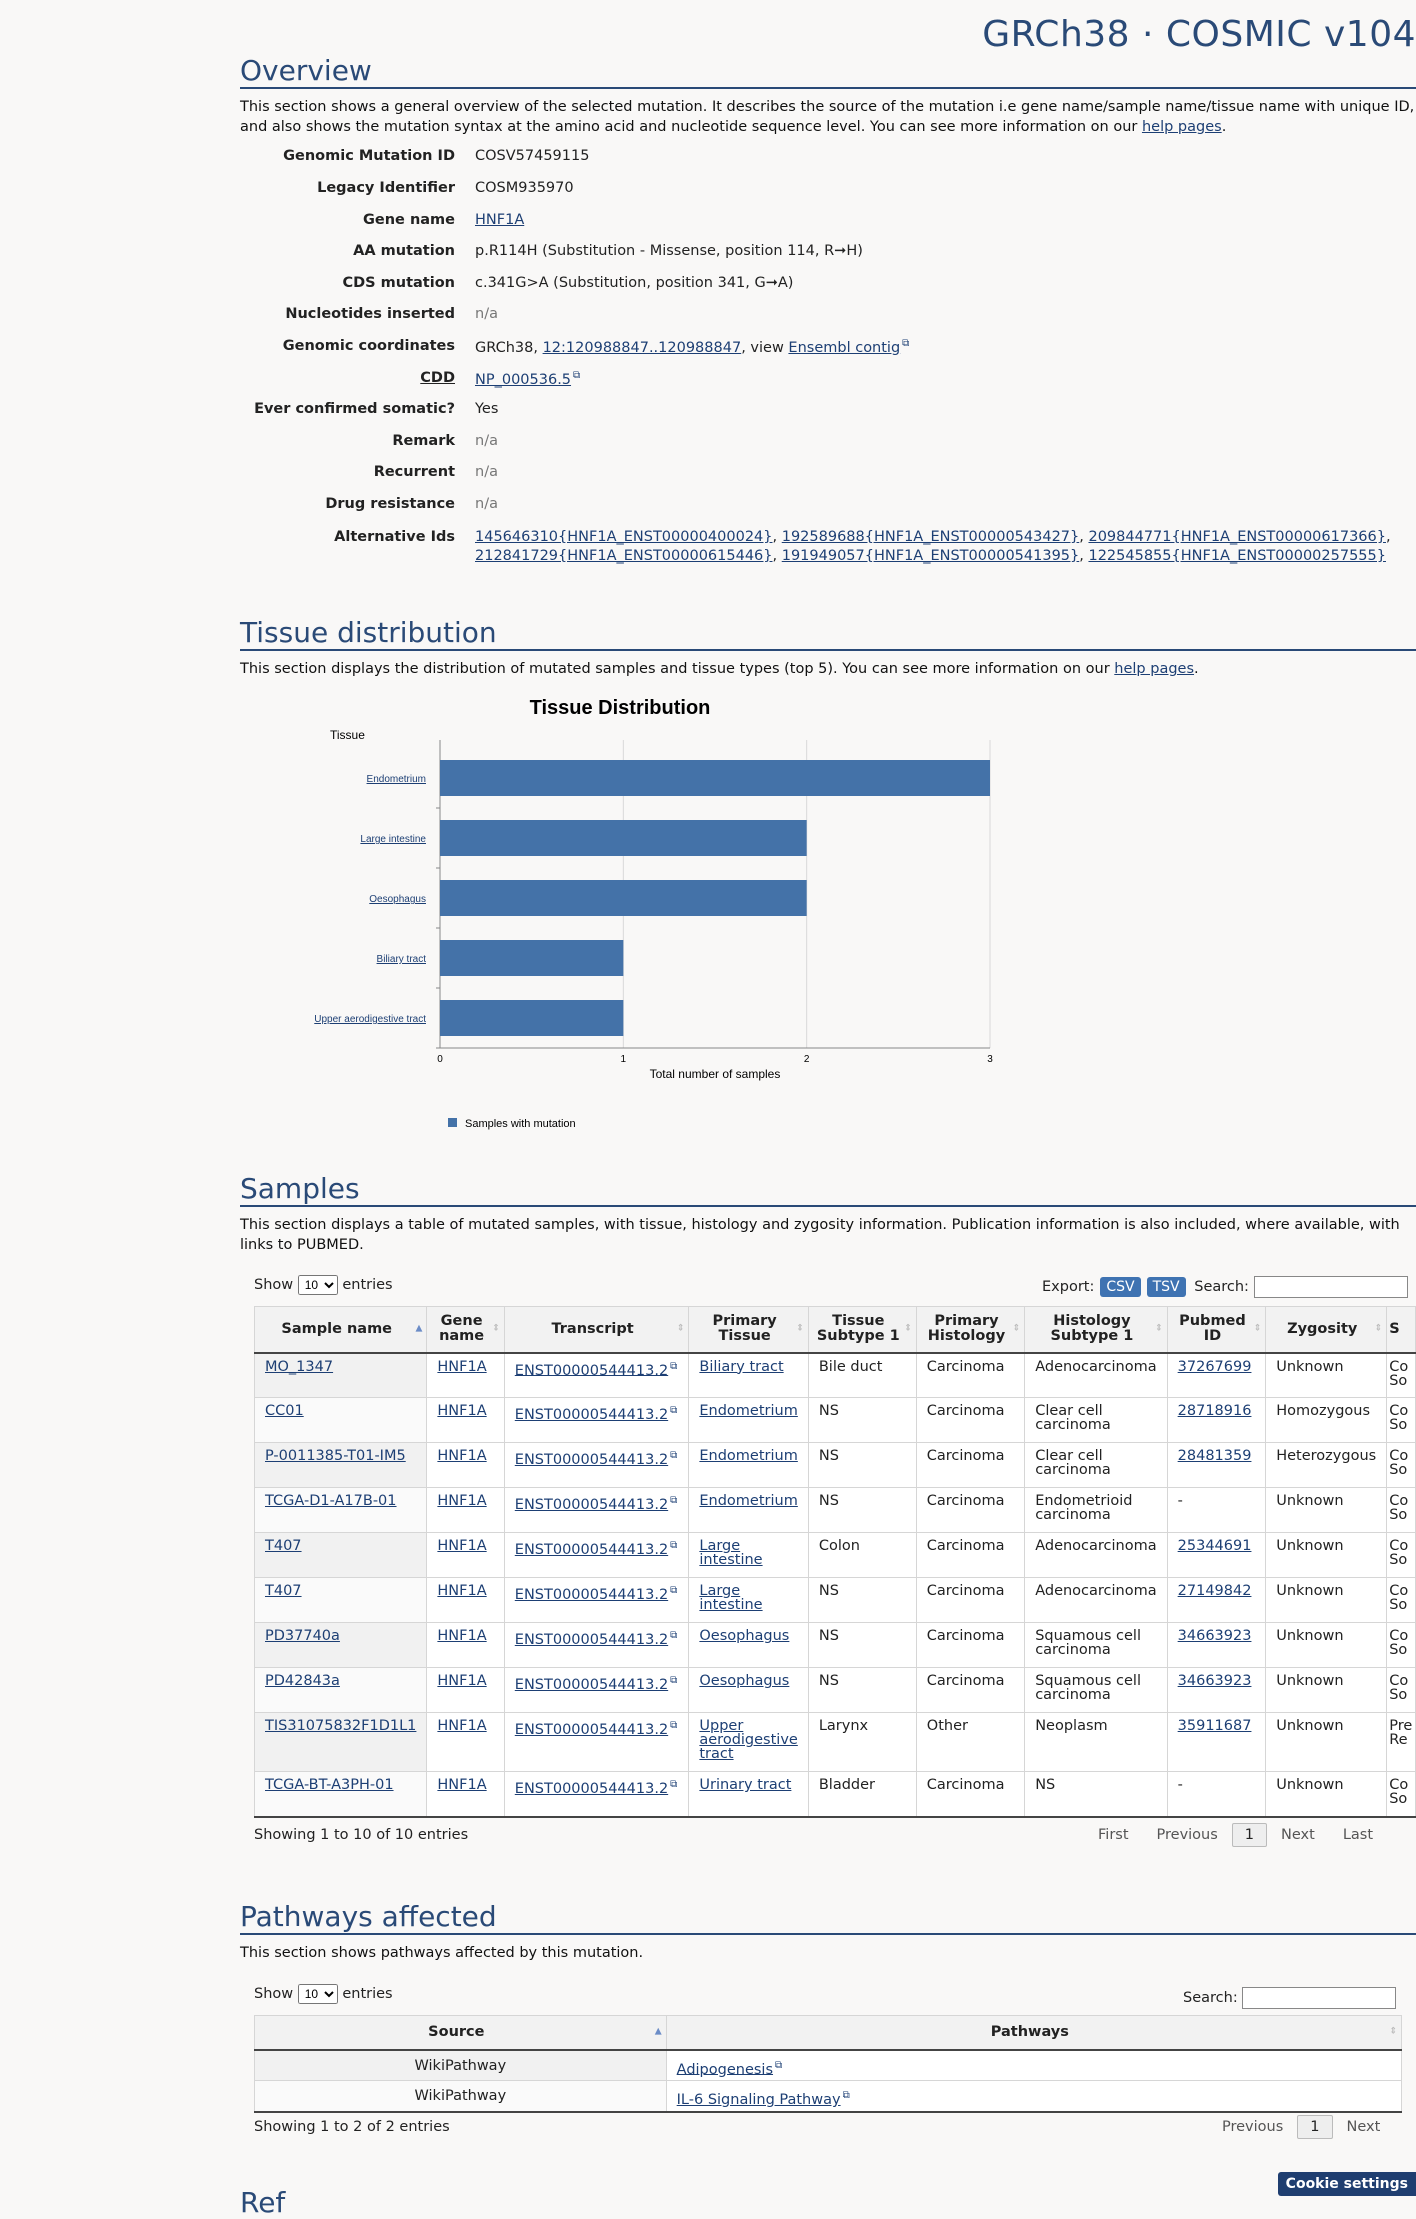 The width and height of the screenshot is (1416, 2219). I want to click on column-header-transcript: Transcript ⇕, so click(597, 1330).